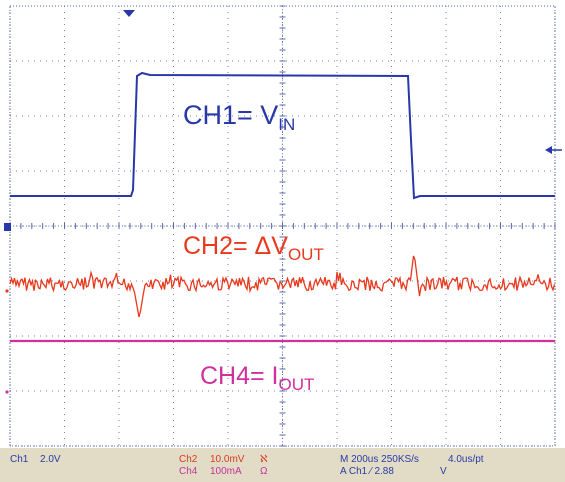 The width and height of the screenshot is (565, 482). What do you see at coordinates (379, 459) in the screenshot?
I see `timebase-readout: M 200us 250KS/s` at bounding box center [379, 459].